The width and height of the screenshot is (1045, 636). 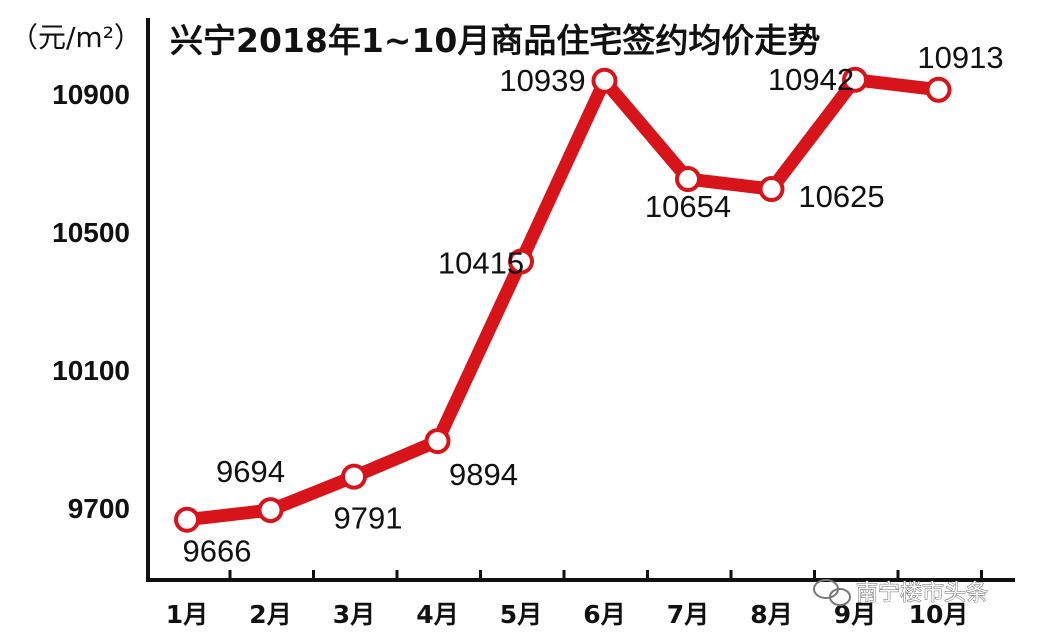 I want to click on data-label: 9894, so click(x=483, y=474).